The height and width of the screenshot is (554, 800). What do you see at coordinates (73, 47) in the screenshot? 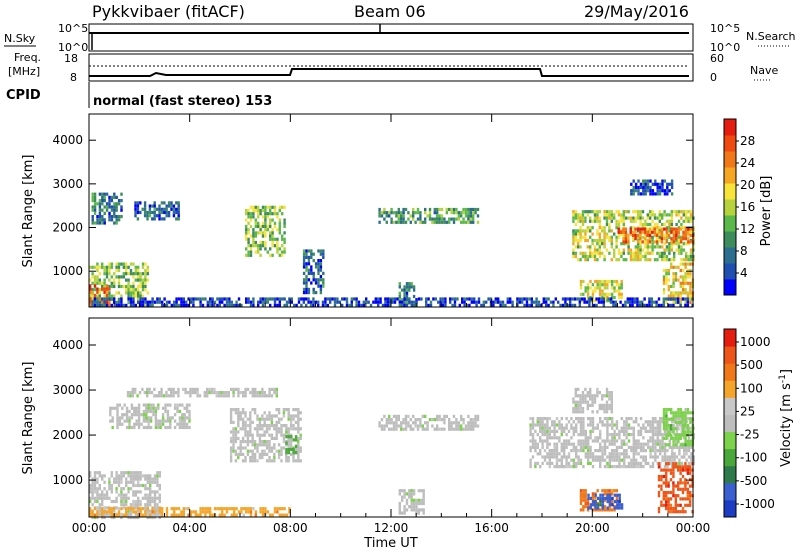
I see `noise-left-tick-bottom: 10^0` at bounding box center [73, 47].